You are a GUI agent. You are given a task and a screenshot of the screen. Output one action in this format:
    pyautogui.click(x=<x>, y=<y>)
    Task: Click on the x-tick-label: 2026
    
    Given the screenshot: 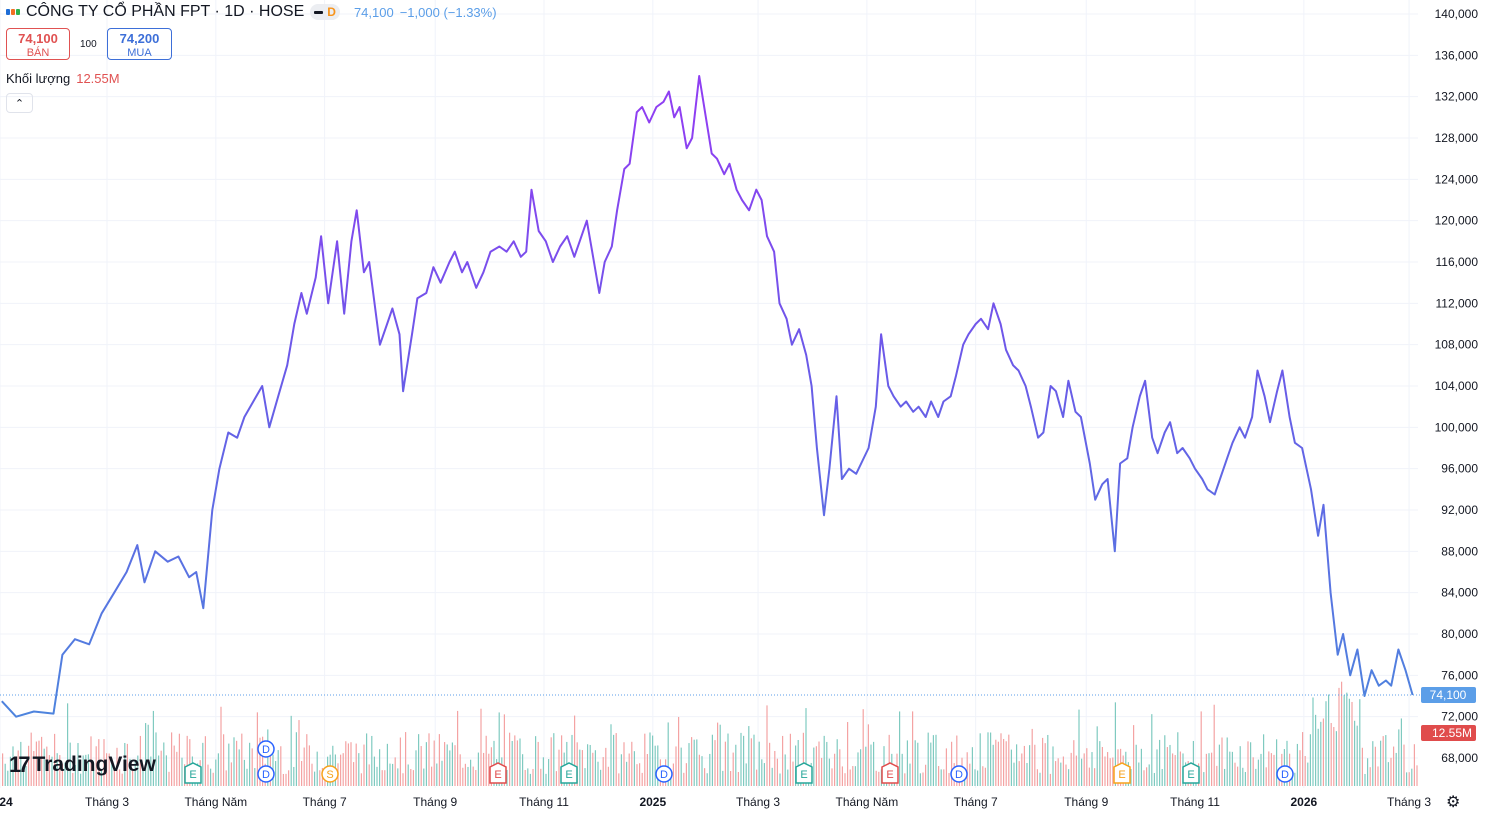 What is the action you would take?
    pyautogui.click(x=1303, y=802)
    